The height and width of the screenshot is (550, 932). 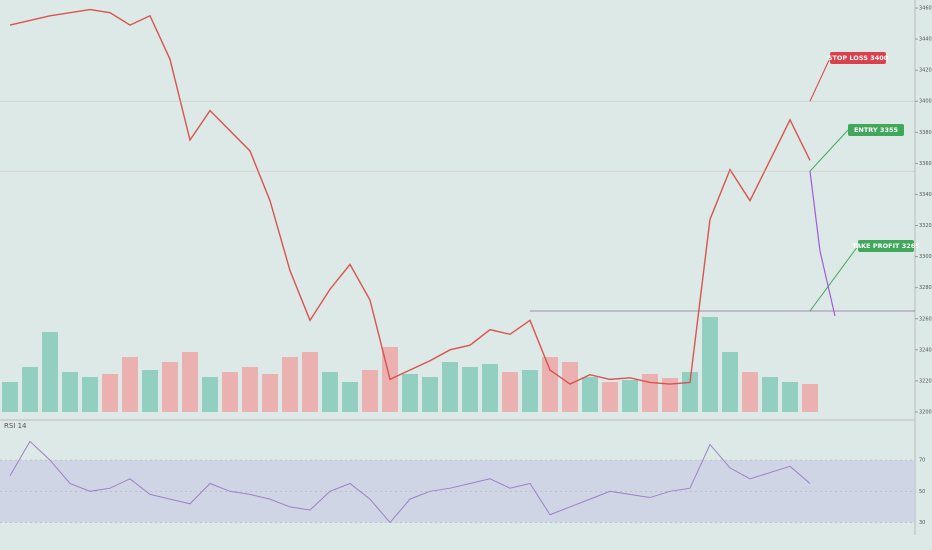 I want to click on y-tick-label: 3300, so click(x=925, y=257).